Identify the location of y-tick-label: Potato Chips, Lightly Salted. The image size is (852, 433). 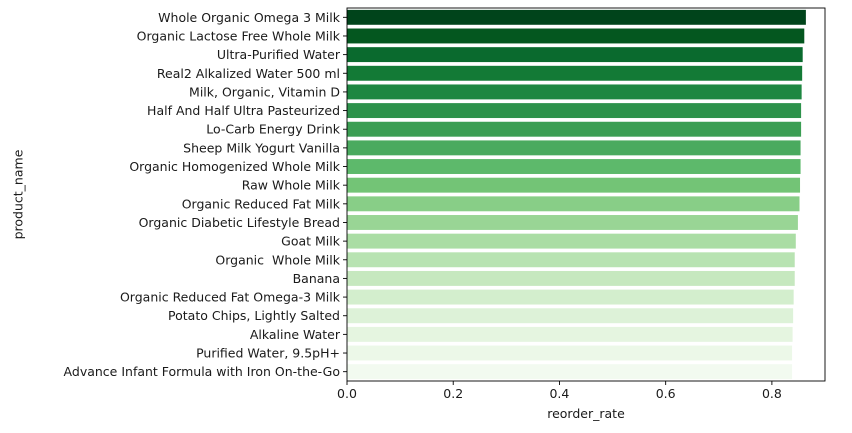
(254, 315).